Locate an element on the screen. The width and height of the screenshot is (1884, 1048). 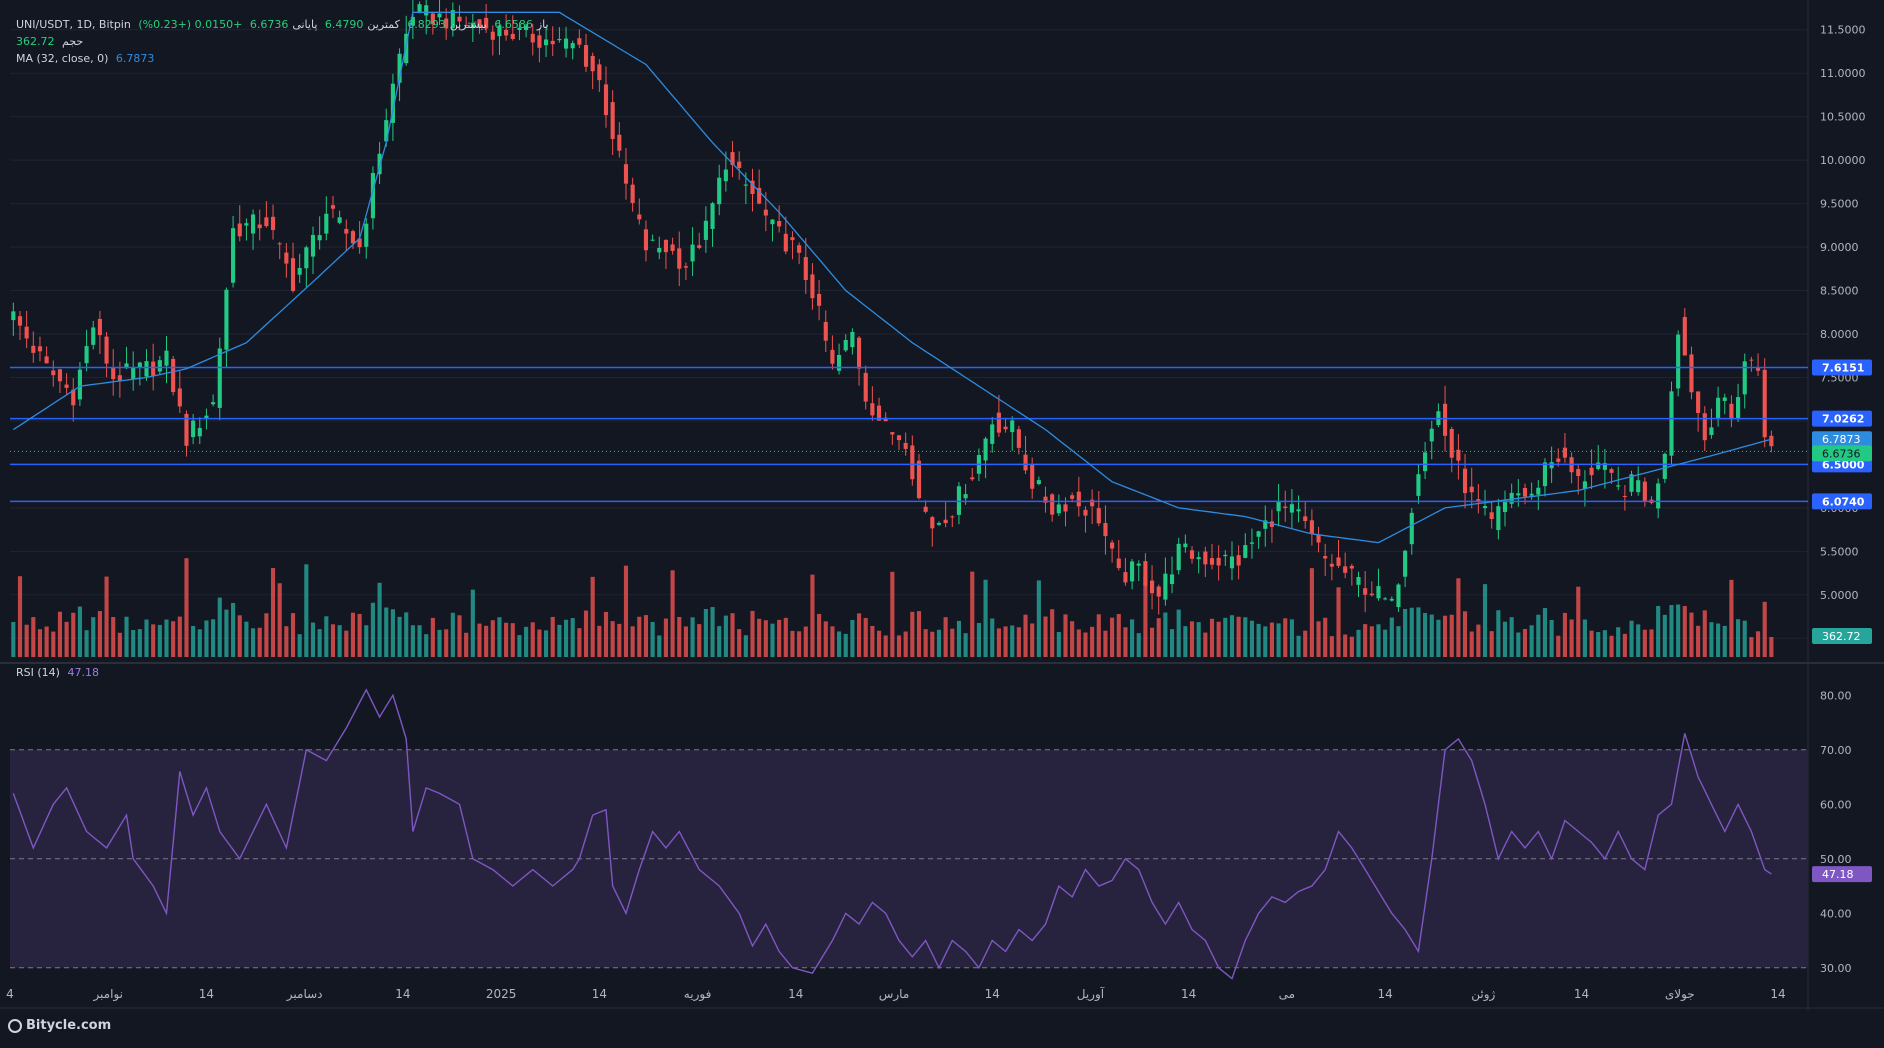
price-tick-label: 11.5000 is located at coordinates (1843, 30).